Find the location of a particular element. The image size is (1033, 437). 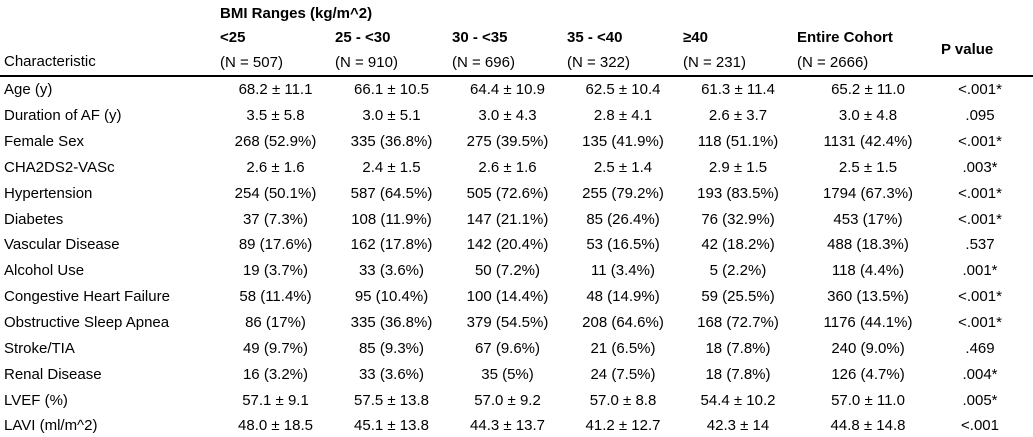

value-cell: 11 (3.4%) is located at coordinates (623, 271).